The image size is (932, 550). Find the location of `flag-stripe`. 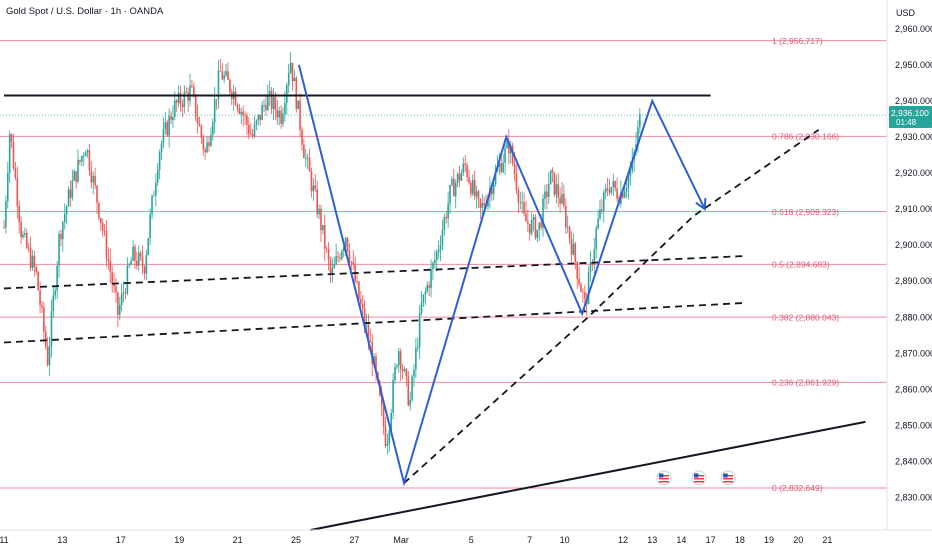

flag-stripe is located at coordinates (728, 479).